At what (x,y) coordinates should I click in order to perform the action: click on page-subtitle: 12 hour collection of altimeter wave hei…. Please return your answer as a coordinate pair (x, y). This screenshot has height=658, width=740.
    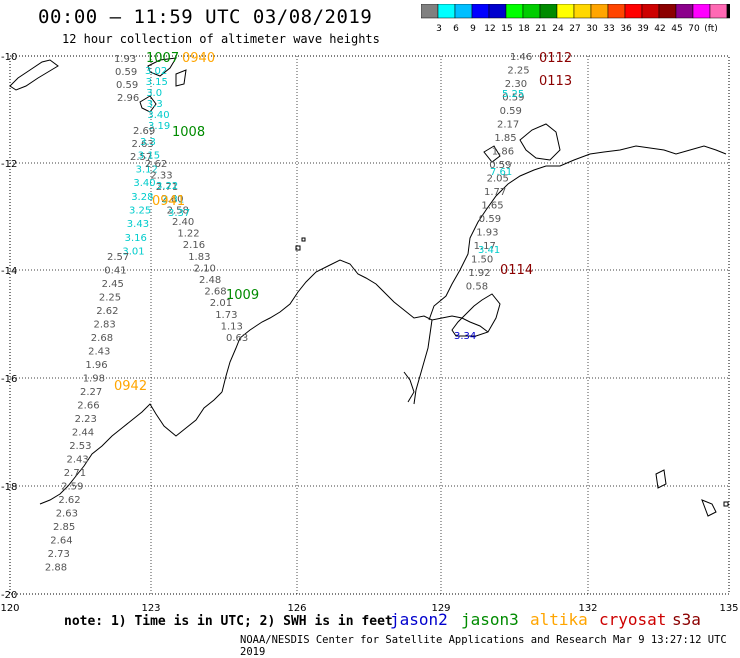
    Looking at the image, I should click on (221, 39).